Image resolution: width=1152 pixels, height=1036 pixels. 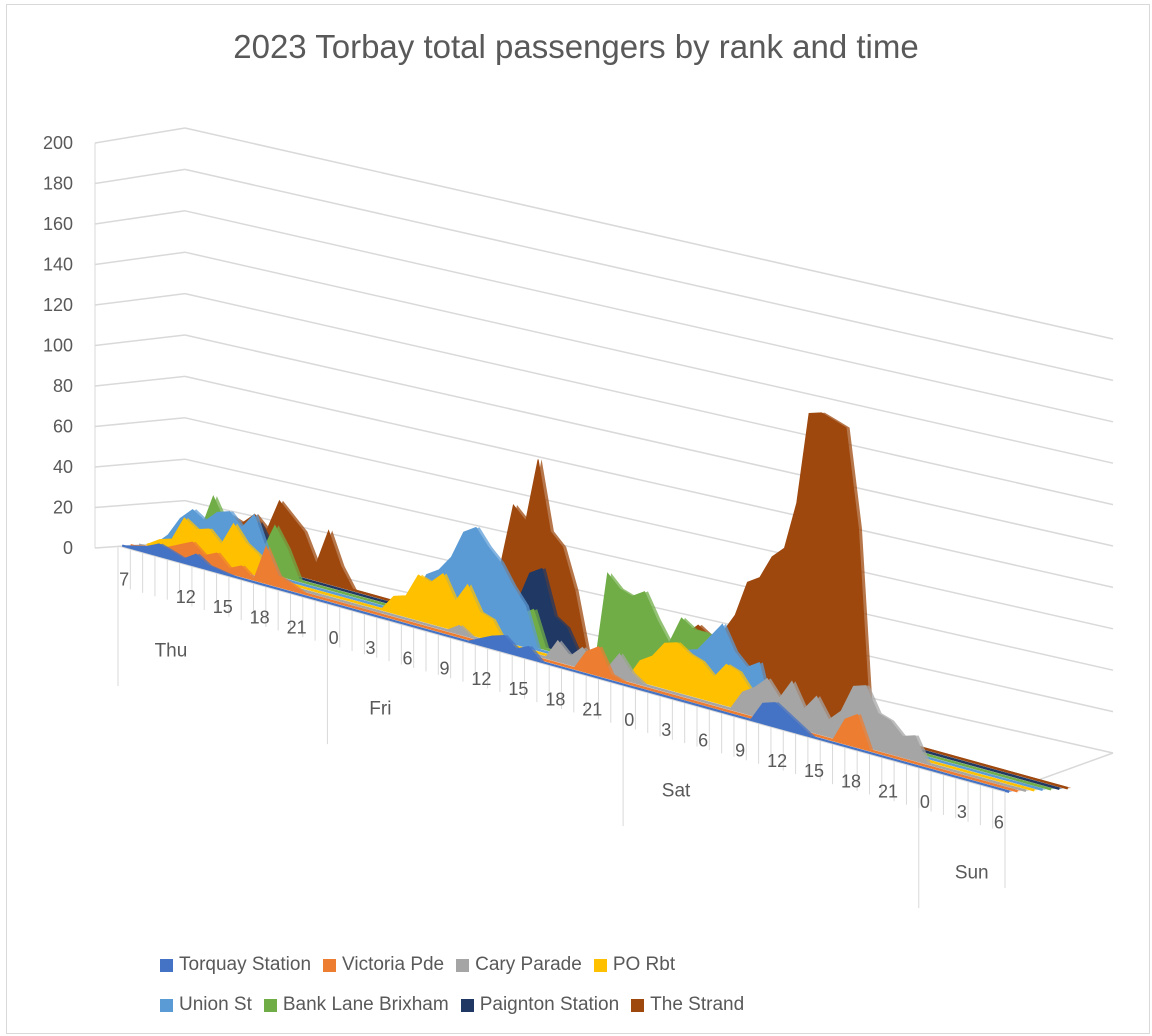 I want to click on legend-item: Paignton Station, so click(x=540, y=1005).